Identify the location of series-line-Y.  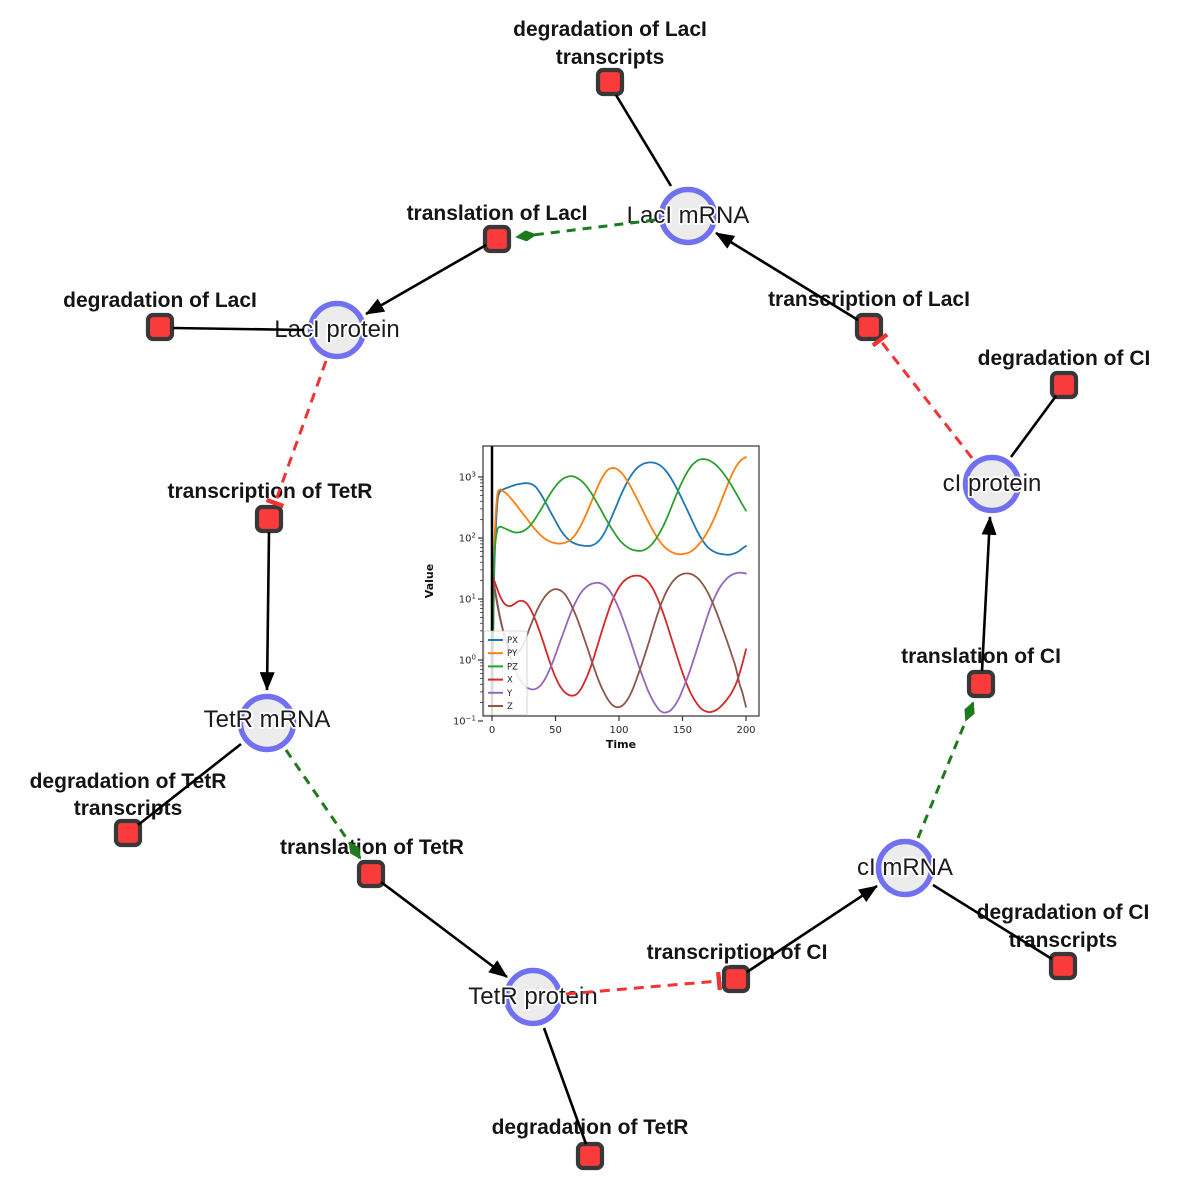
(619, 642).